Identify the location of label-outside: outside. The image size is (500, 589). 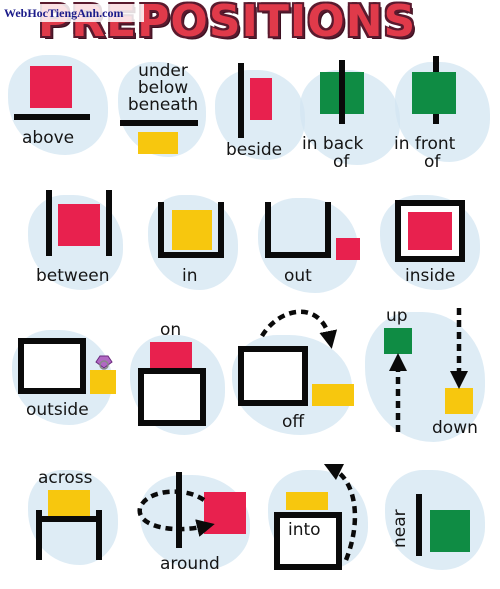
(57, 410).